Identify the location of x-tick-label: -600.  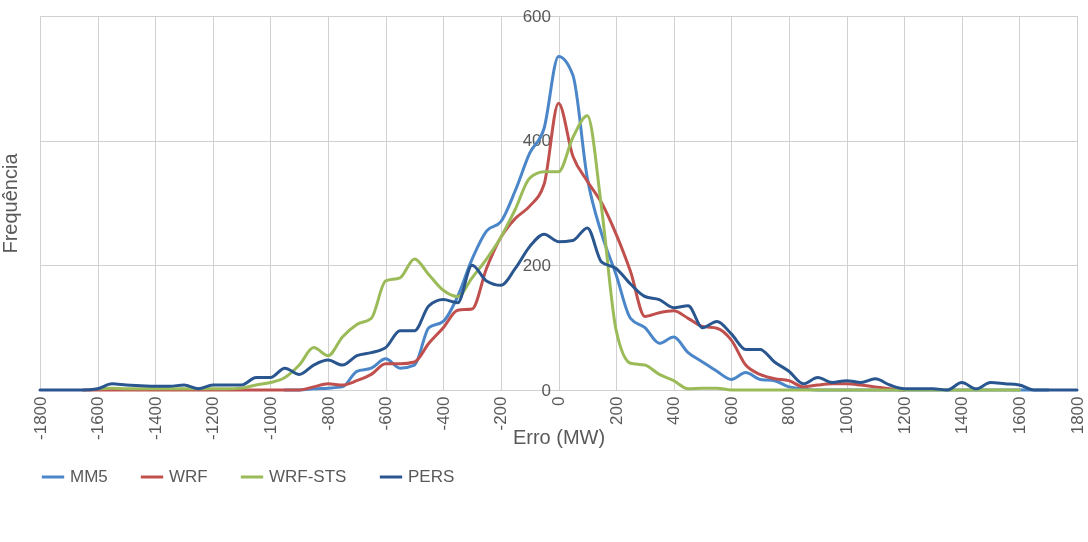
(386, 413).